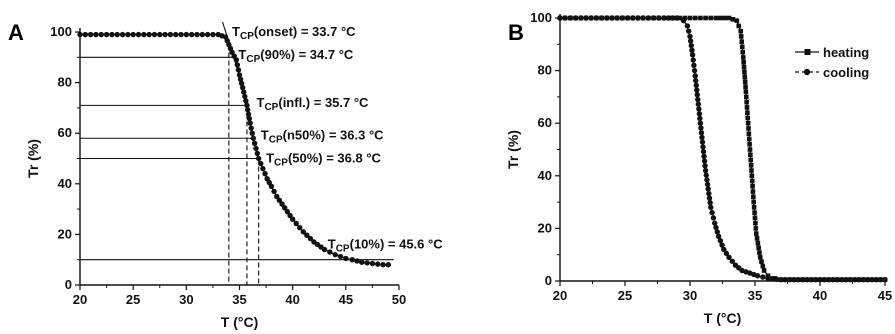 The height and width of the screenshot is (334, 895). Describe the element at coordinates (516, 32) in the screenshot. I see `panel-label: B` at that location.